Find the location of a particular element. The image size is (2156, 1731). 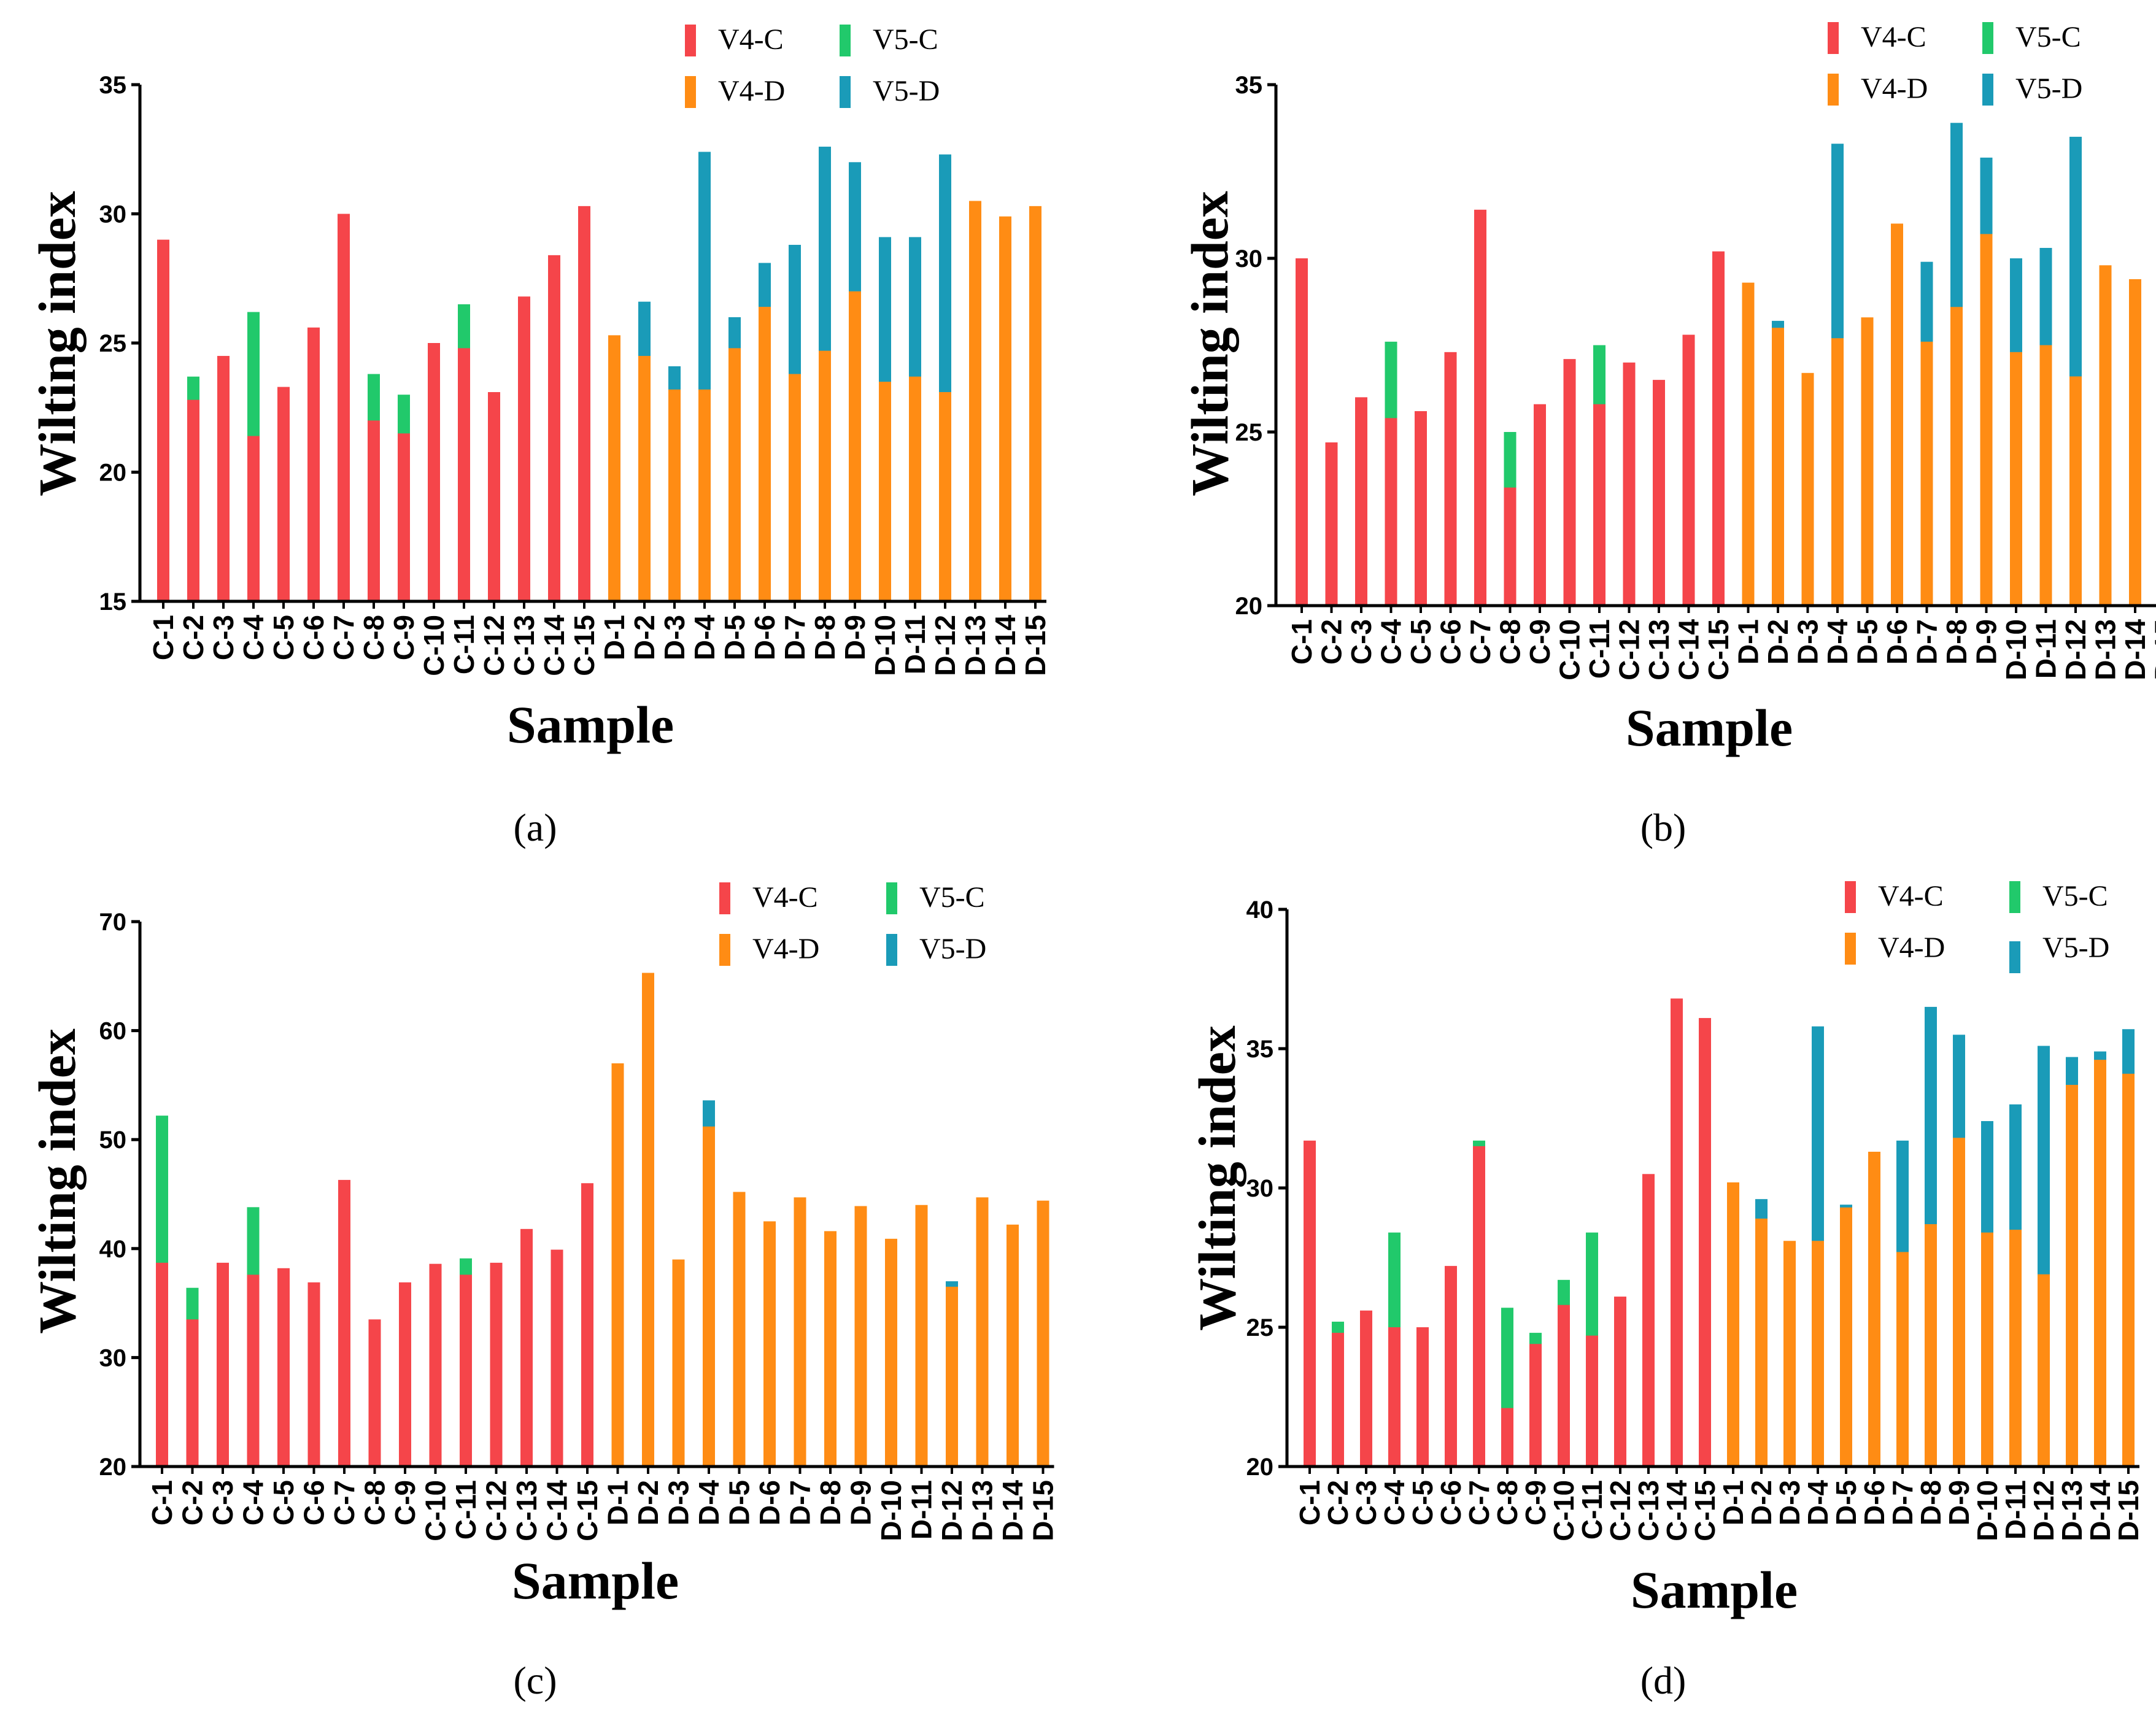

x-tick-label: C-1 is located at coordinates (1302, 642).